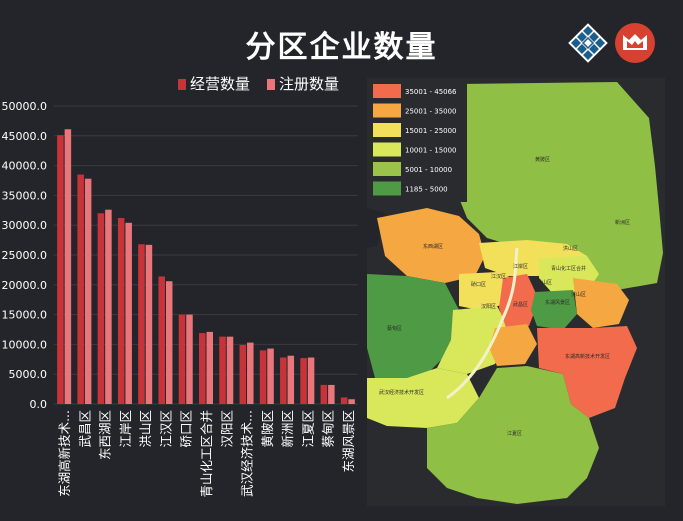  What do you see at coordinates (39, 404) in the screenshot?
I see `y-tick-label: 0.0` at bounding box center [39, 404].